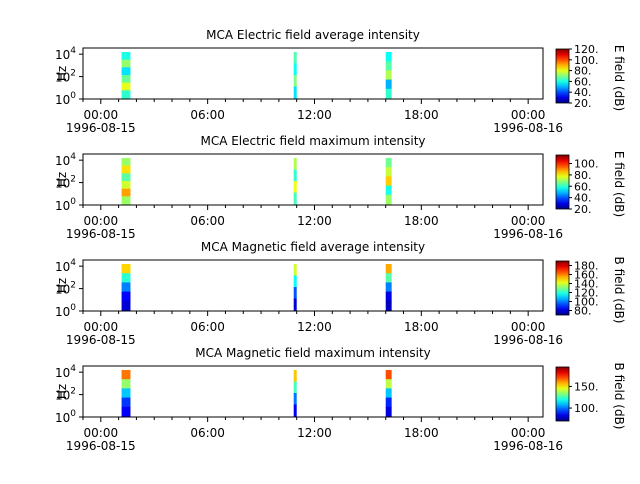 Image resolution: width=640 pixels, height=484 pixels. Describe the element at coordinates (586, 266) in the screenshot. I see `panel-2-colorbar-tick-label-0: 180.` at that location.